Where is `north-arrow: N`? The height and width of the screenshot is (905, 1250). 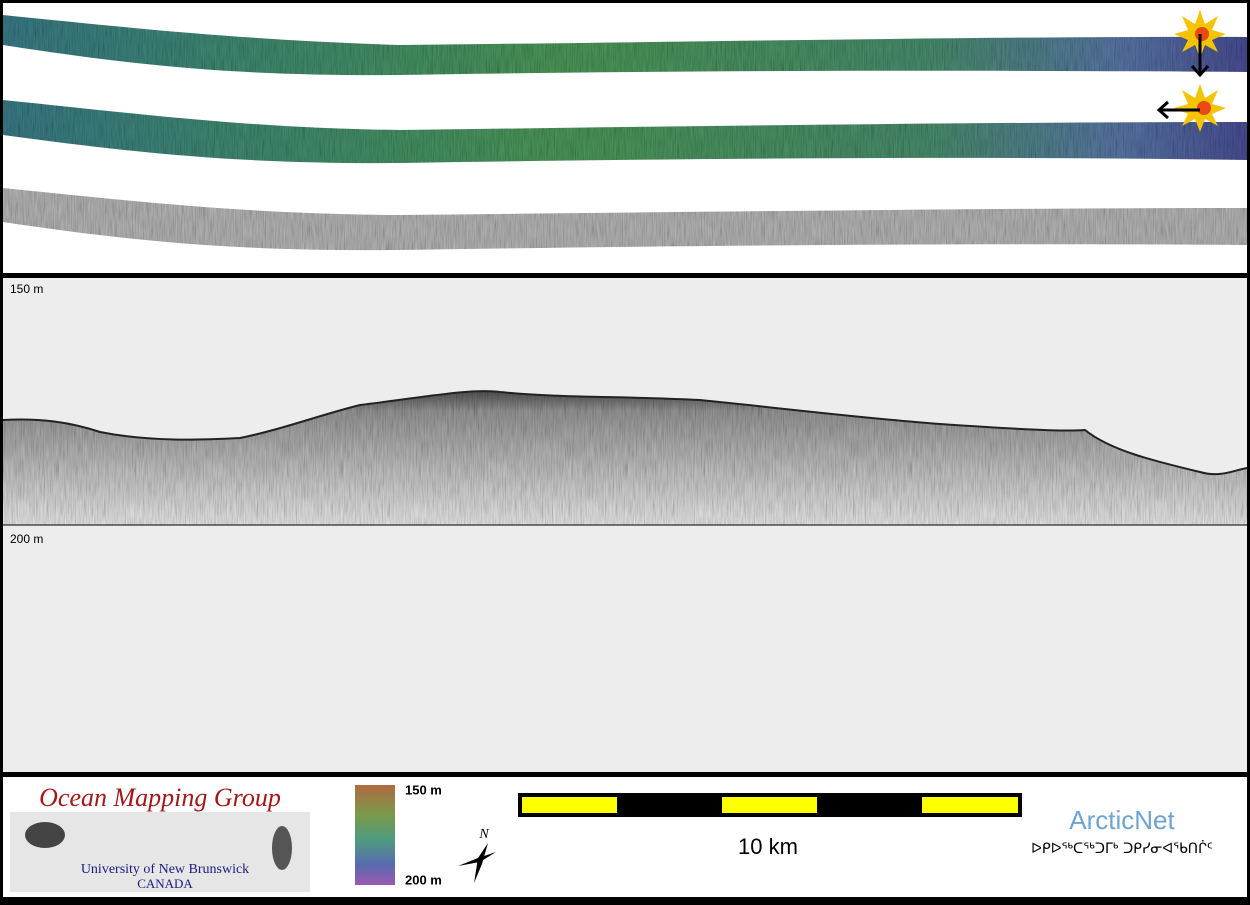 north-arrow: N is located at coordinates (477, 855).